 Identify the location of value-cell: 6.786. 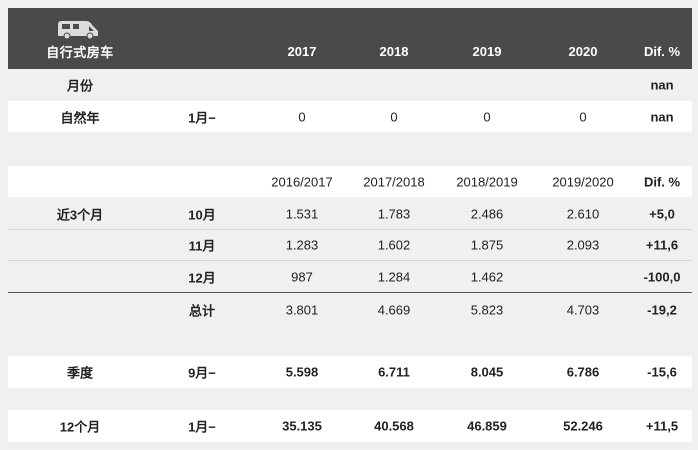
(583, 372).